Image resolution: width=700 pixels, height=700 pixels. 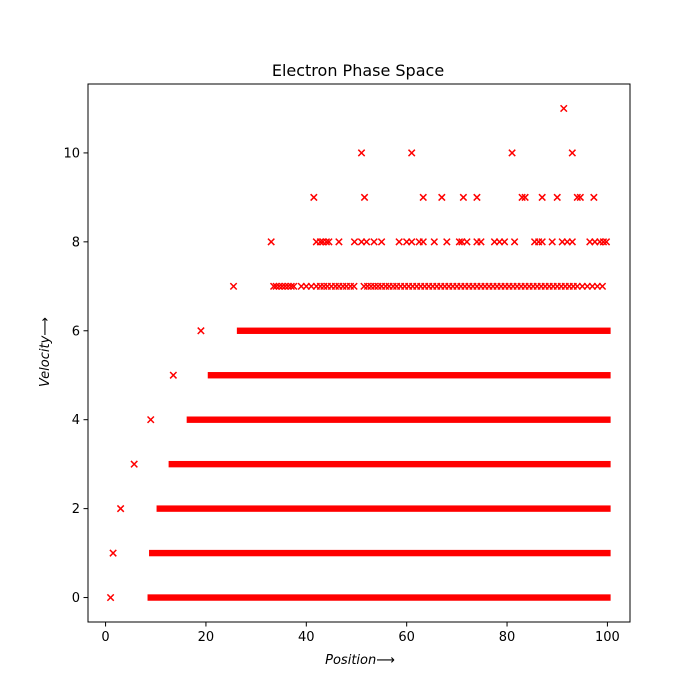 I want to click on x-tick-label: 0, so click(x=105, y=637).